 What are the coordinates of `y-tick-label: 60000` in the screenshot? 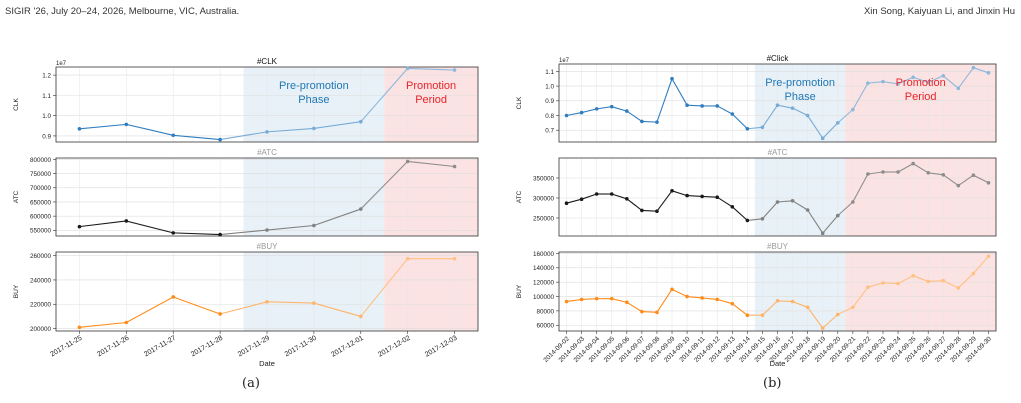 It's located at (545, 326).